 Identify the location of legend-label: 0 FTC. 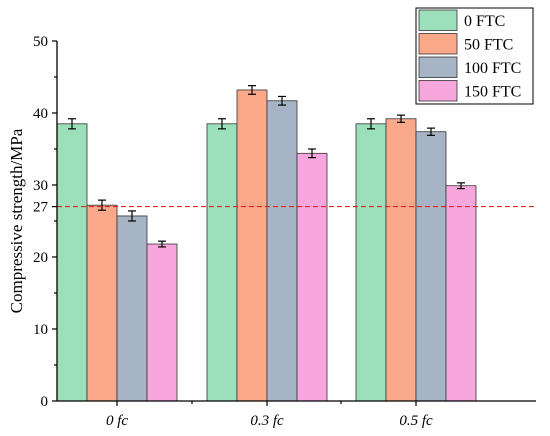
(484, 21).